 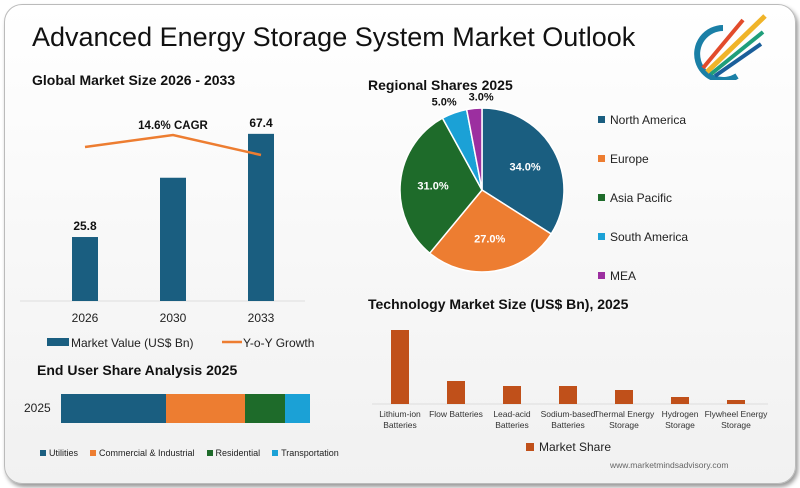 I want to click on pie-slice-asia-pacific, so click(x=441, y=186).